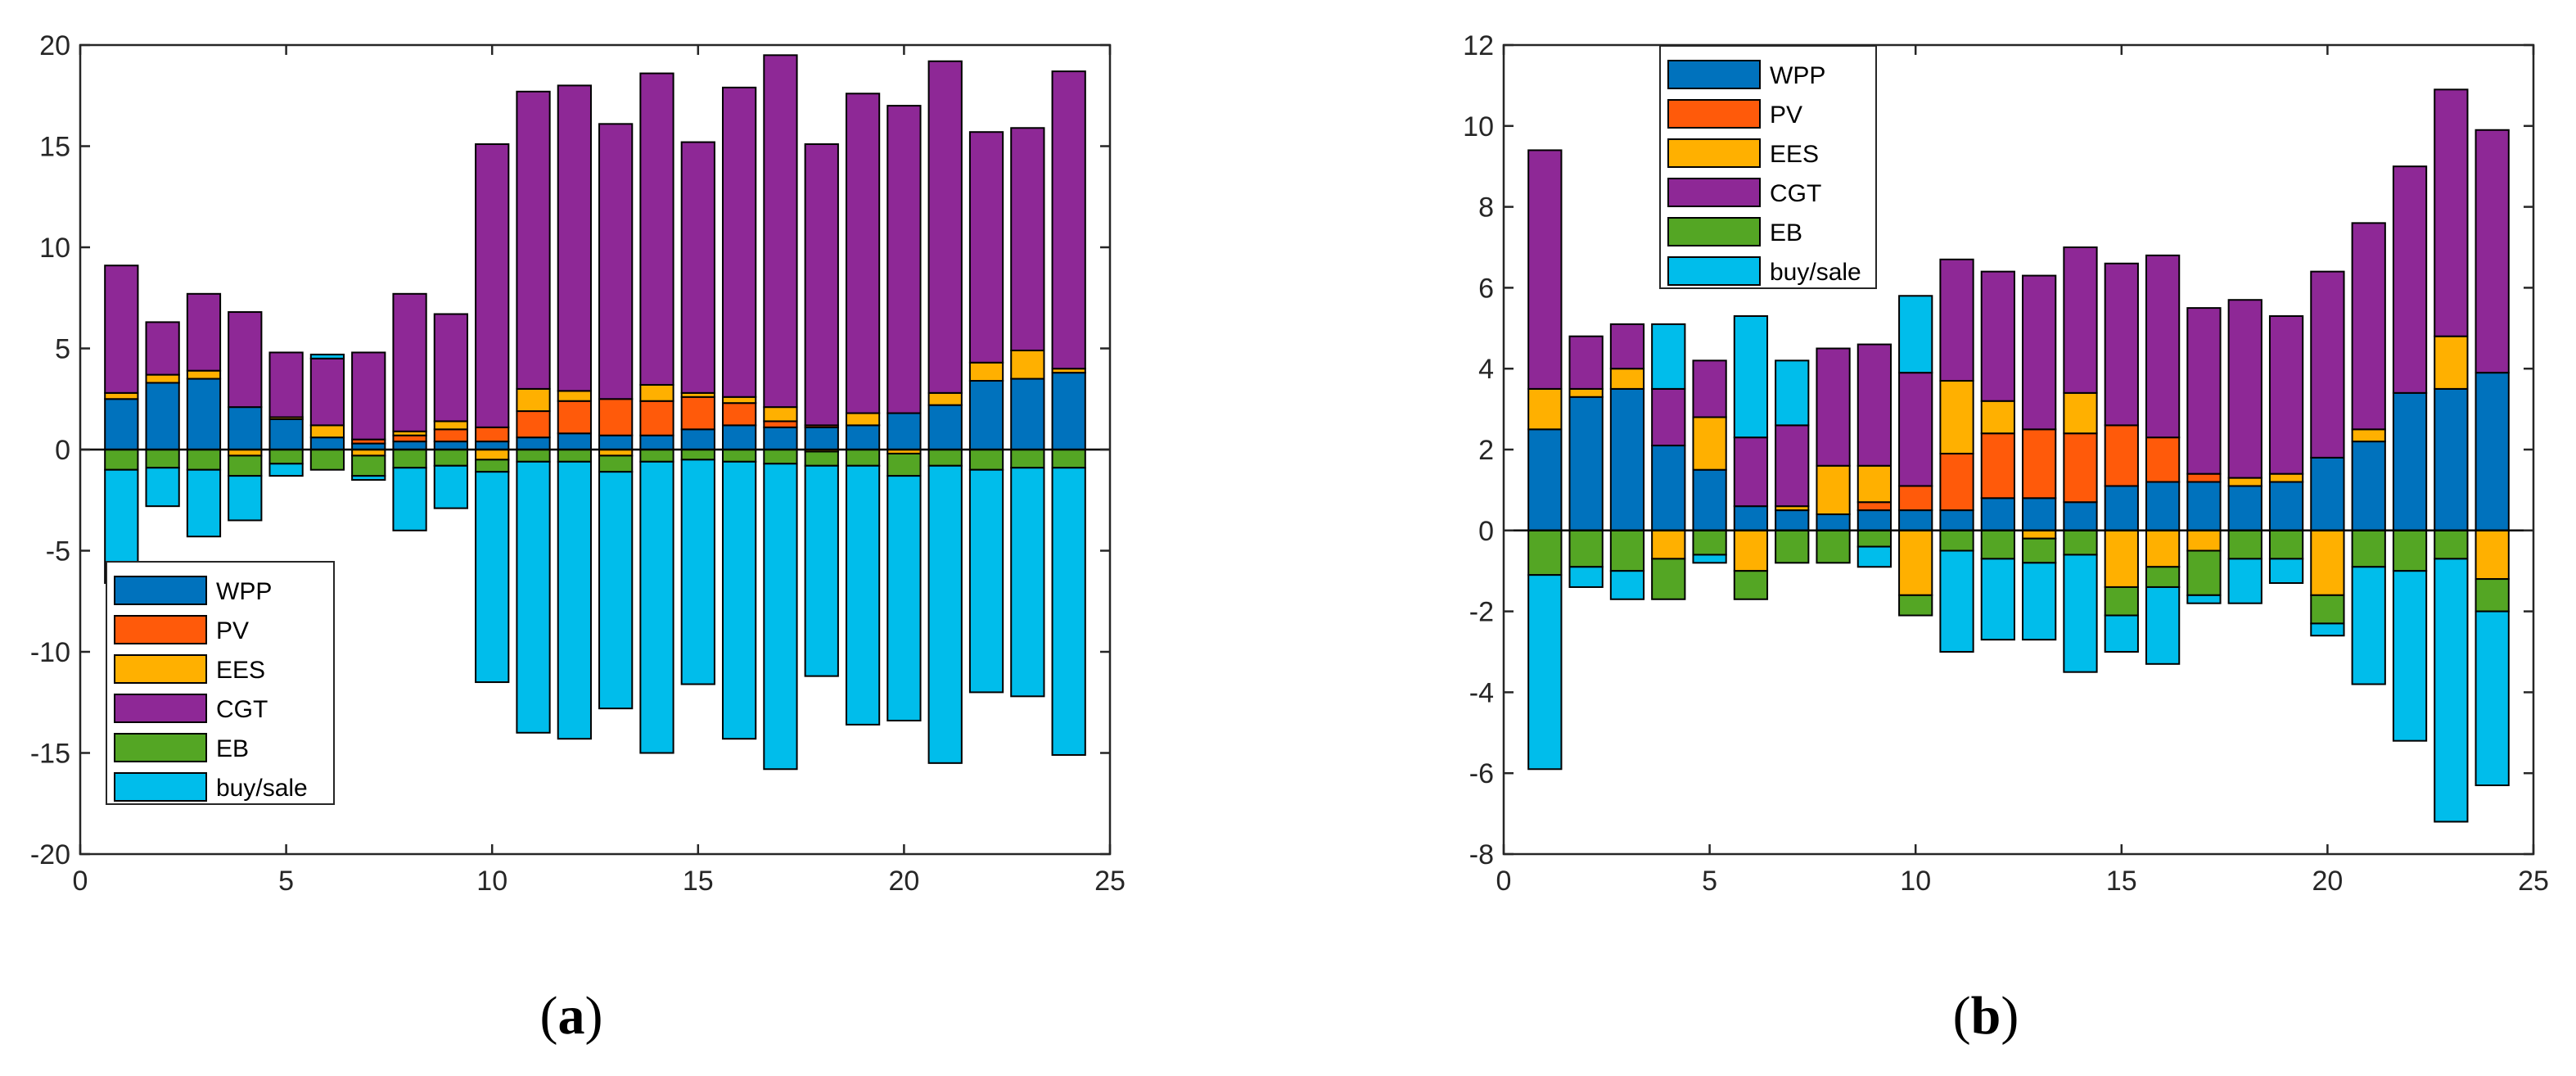 This screenshot has width=2576, height=1076. What do you see at coordinates (1545, 269) in the screenshot?
I see `bar-cgt-t1` at bounding box center [1545, 269].